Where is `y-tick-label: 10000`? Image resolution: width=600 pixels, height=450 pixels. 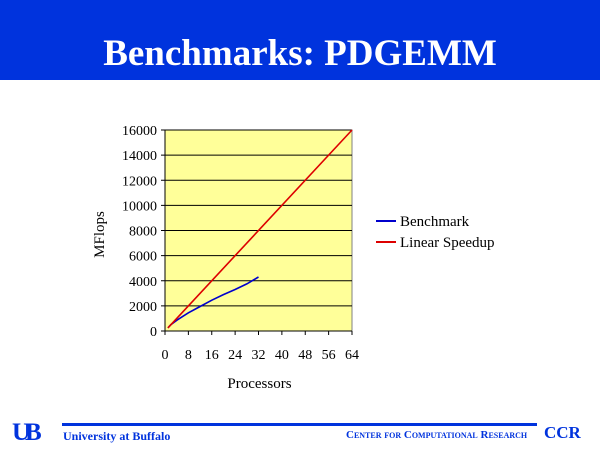
y-tick-label: 10000 is located at coordinates (139, 206).